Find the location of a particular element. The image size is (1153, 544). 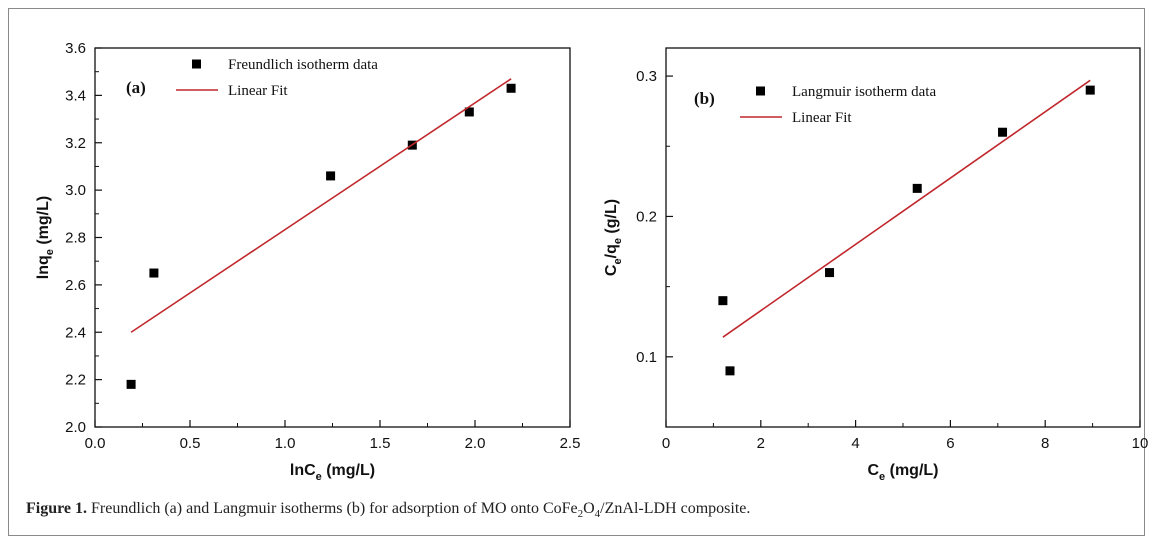

panel-a-y-tick-label: 2.2 is located at coordinates (75, 380).